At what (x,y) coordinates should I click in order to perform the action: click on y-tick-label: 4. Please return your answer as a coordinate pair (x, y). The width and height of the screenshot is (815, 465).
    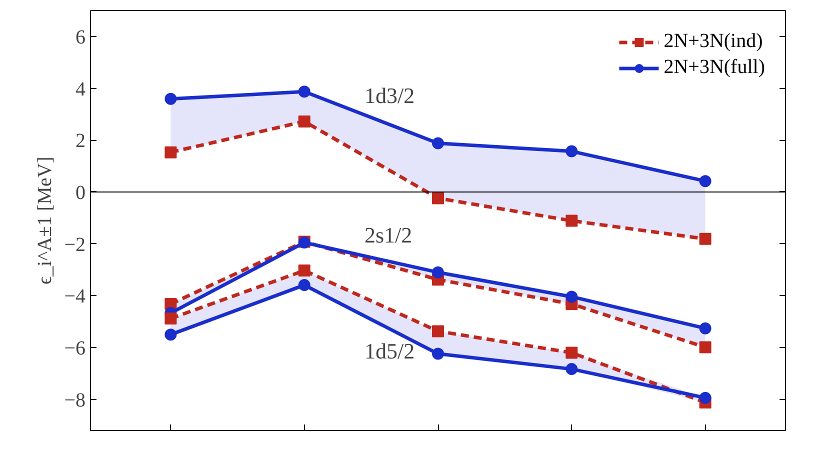
    Looking at the image, I should click on (81, 89).